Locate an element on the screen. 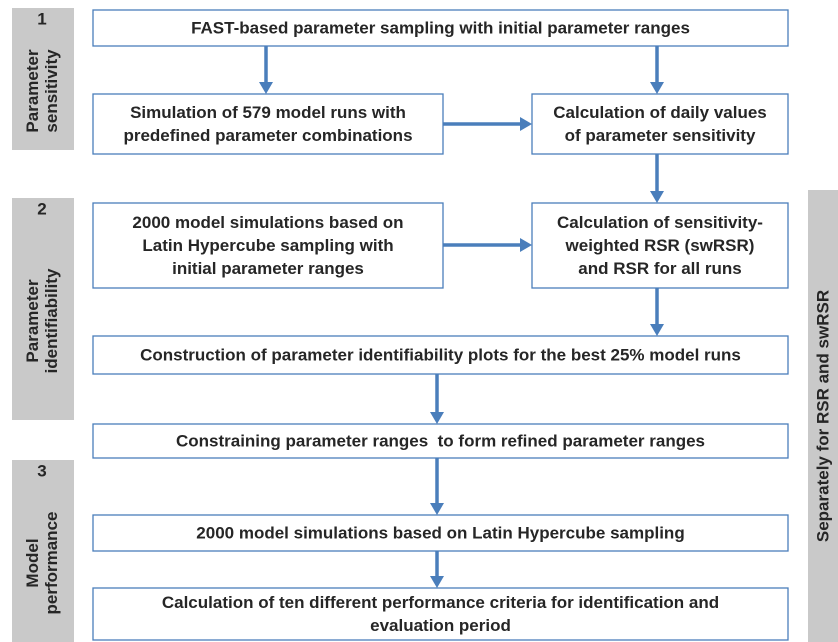 Image resolution: width=838 pixels, height=642 pixels. box-text: 2000 model simulations based on is located at coordinates (267, 222).